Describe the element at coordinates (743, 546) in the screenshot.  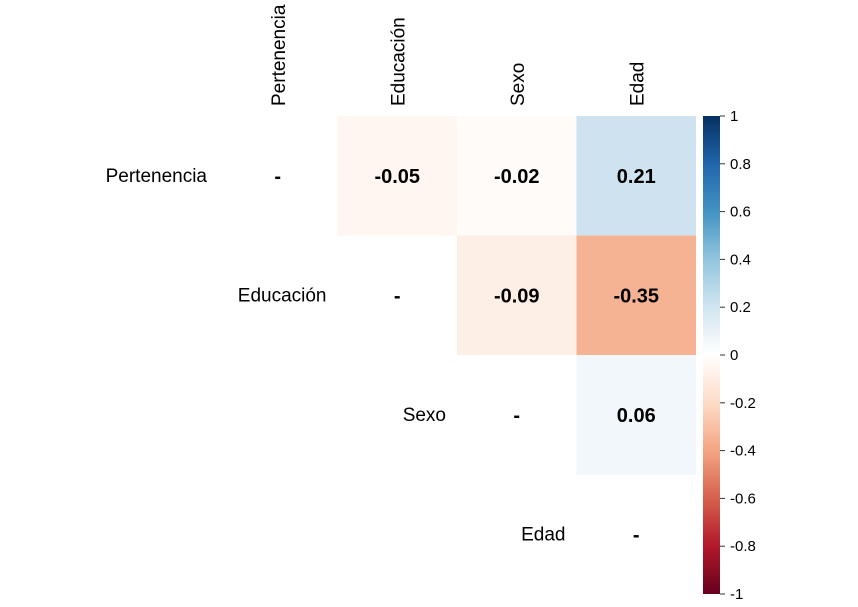
I see `colorbar-tick-label: -0.8` at that location.